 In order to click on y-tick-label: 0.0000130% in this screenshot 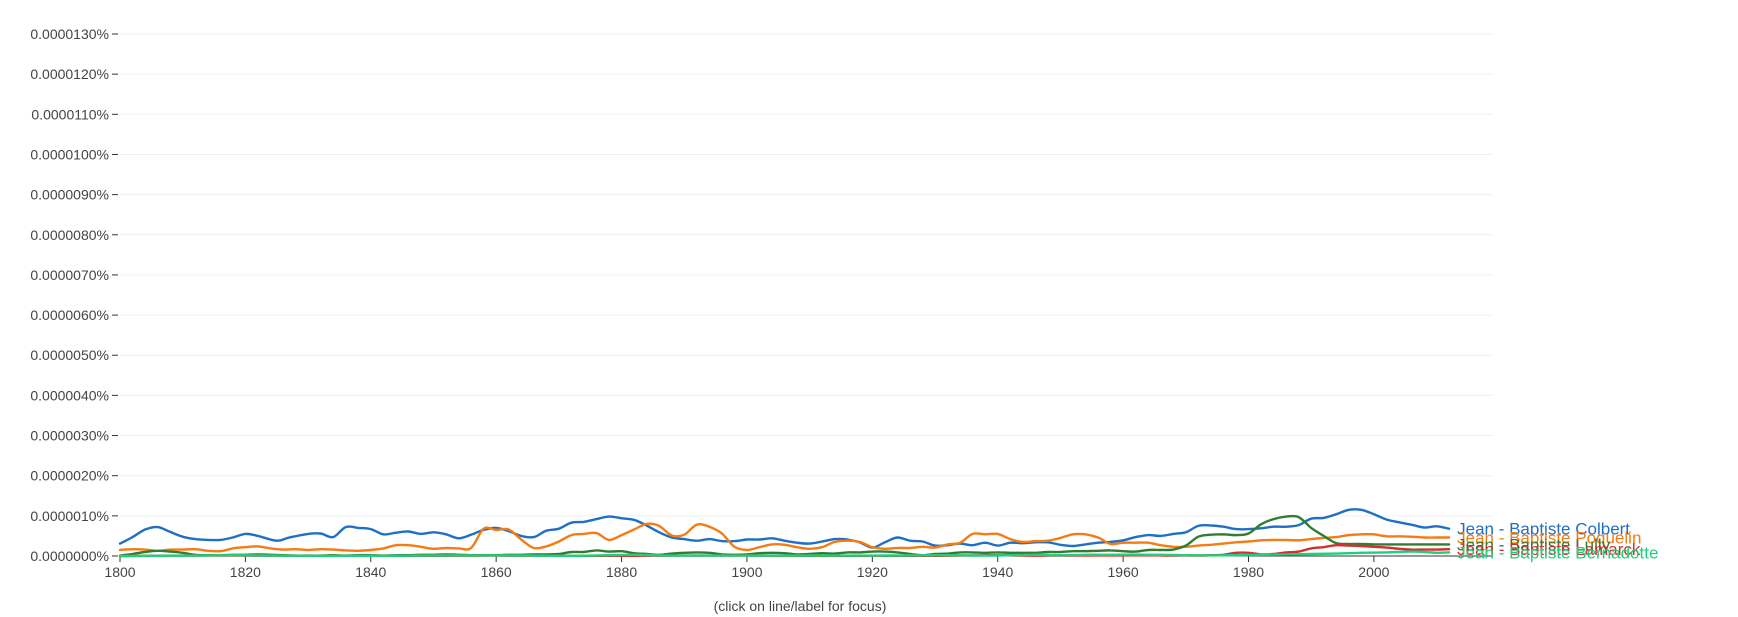, I will do `click(69, 34)`.